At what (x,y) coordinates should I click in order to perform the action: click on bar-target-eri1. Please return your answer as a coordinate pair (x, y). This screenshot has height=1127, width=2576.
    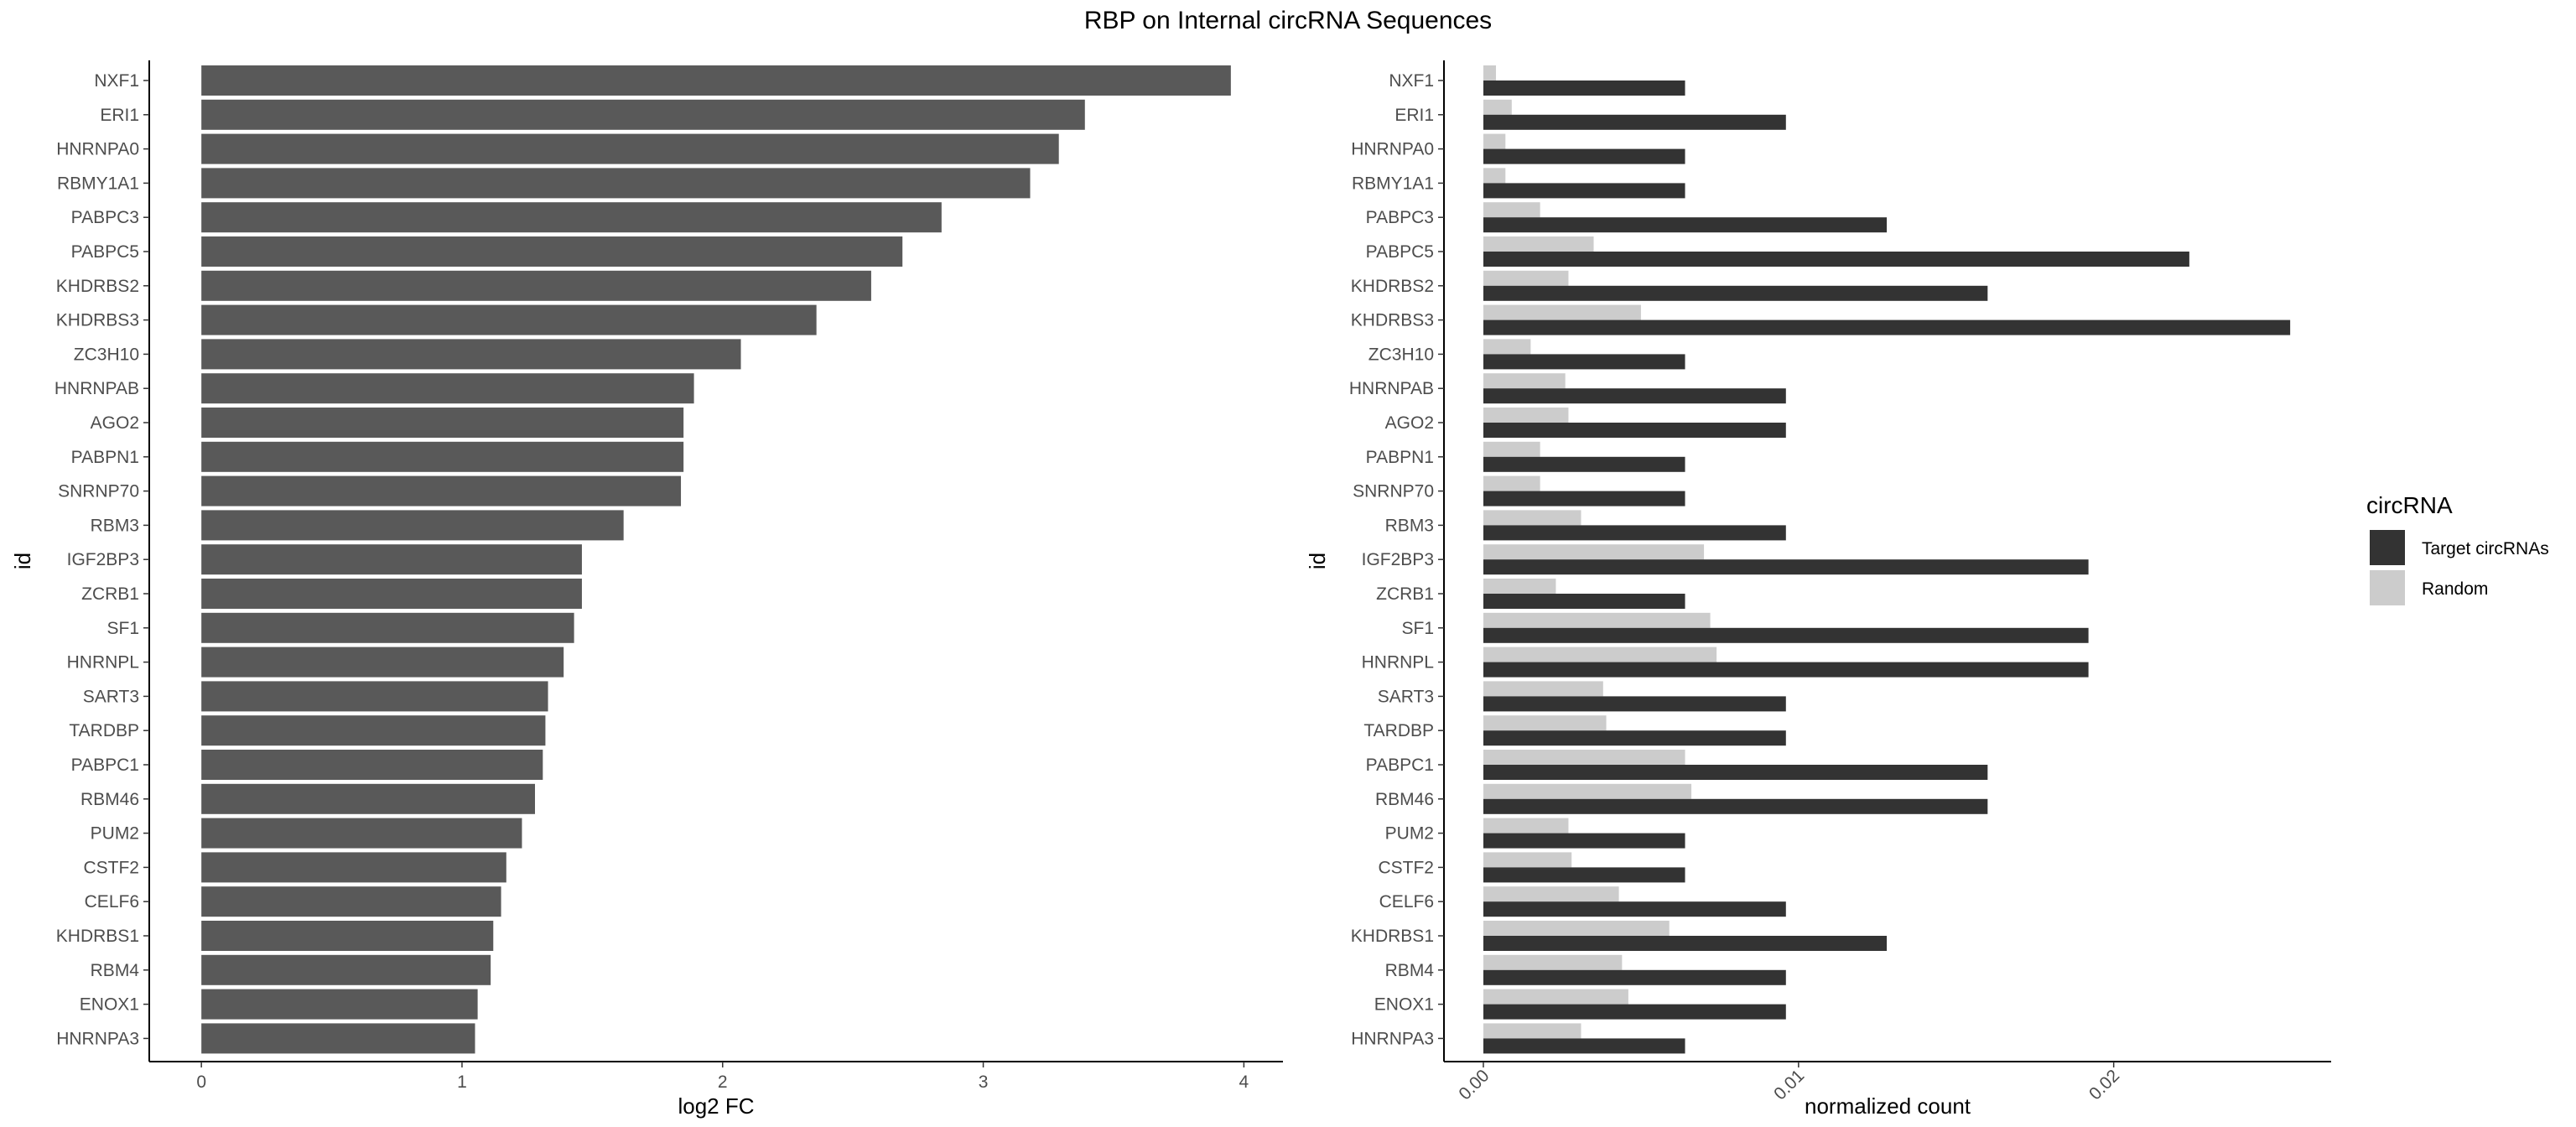
    Looking at the image, I should click on (1634, 122).